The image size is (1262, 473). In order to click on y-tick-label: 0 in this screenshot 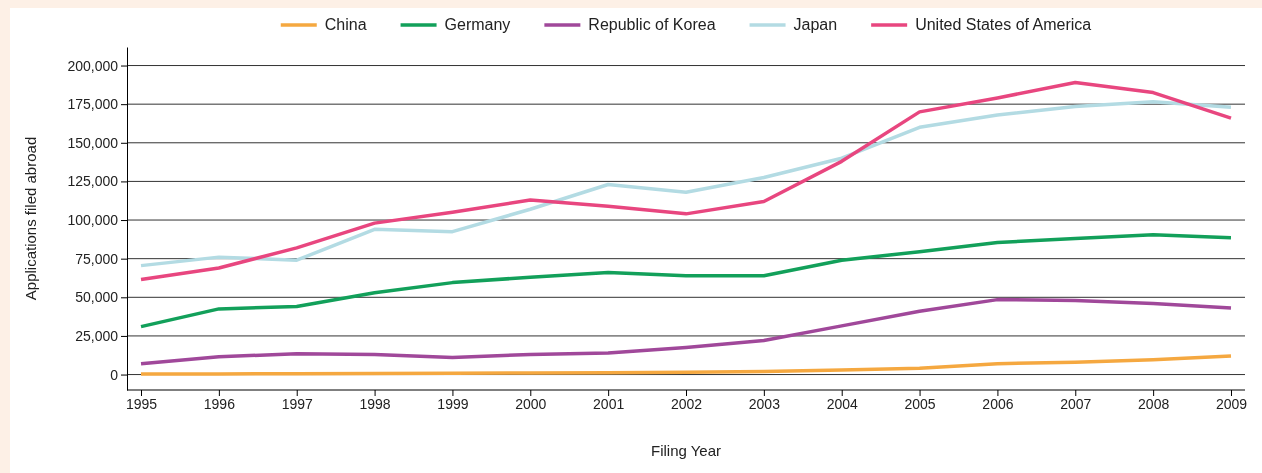, I will do `click(114, 374)`.